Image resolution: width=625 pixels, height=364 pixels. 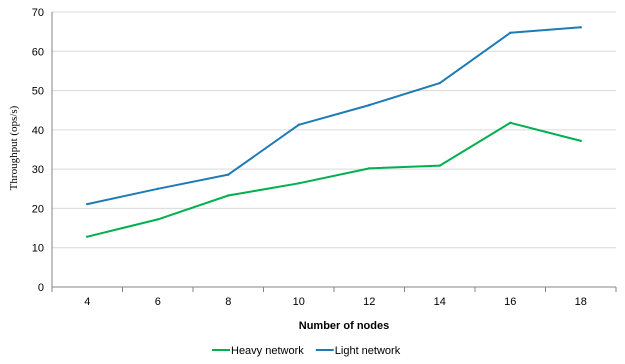 I want to click on y-tick-label: 20, so click(x=38, y=209).